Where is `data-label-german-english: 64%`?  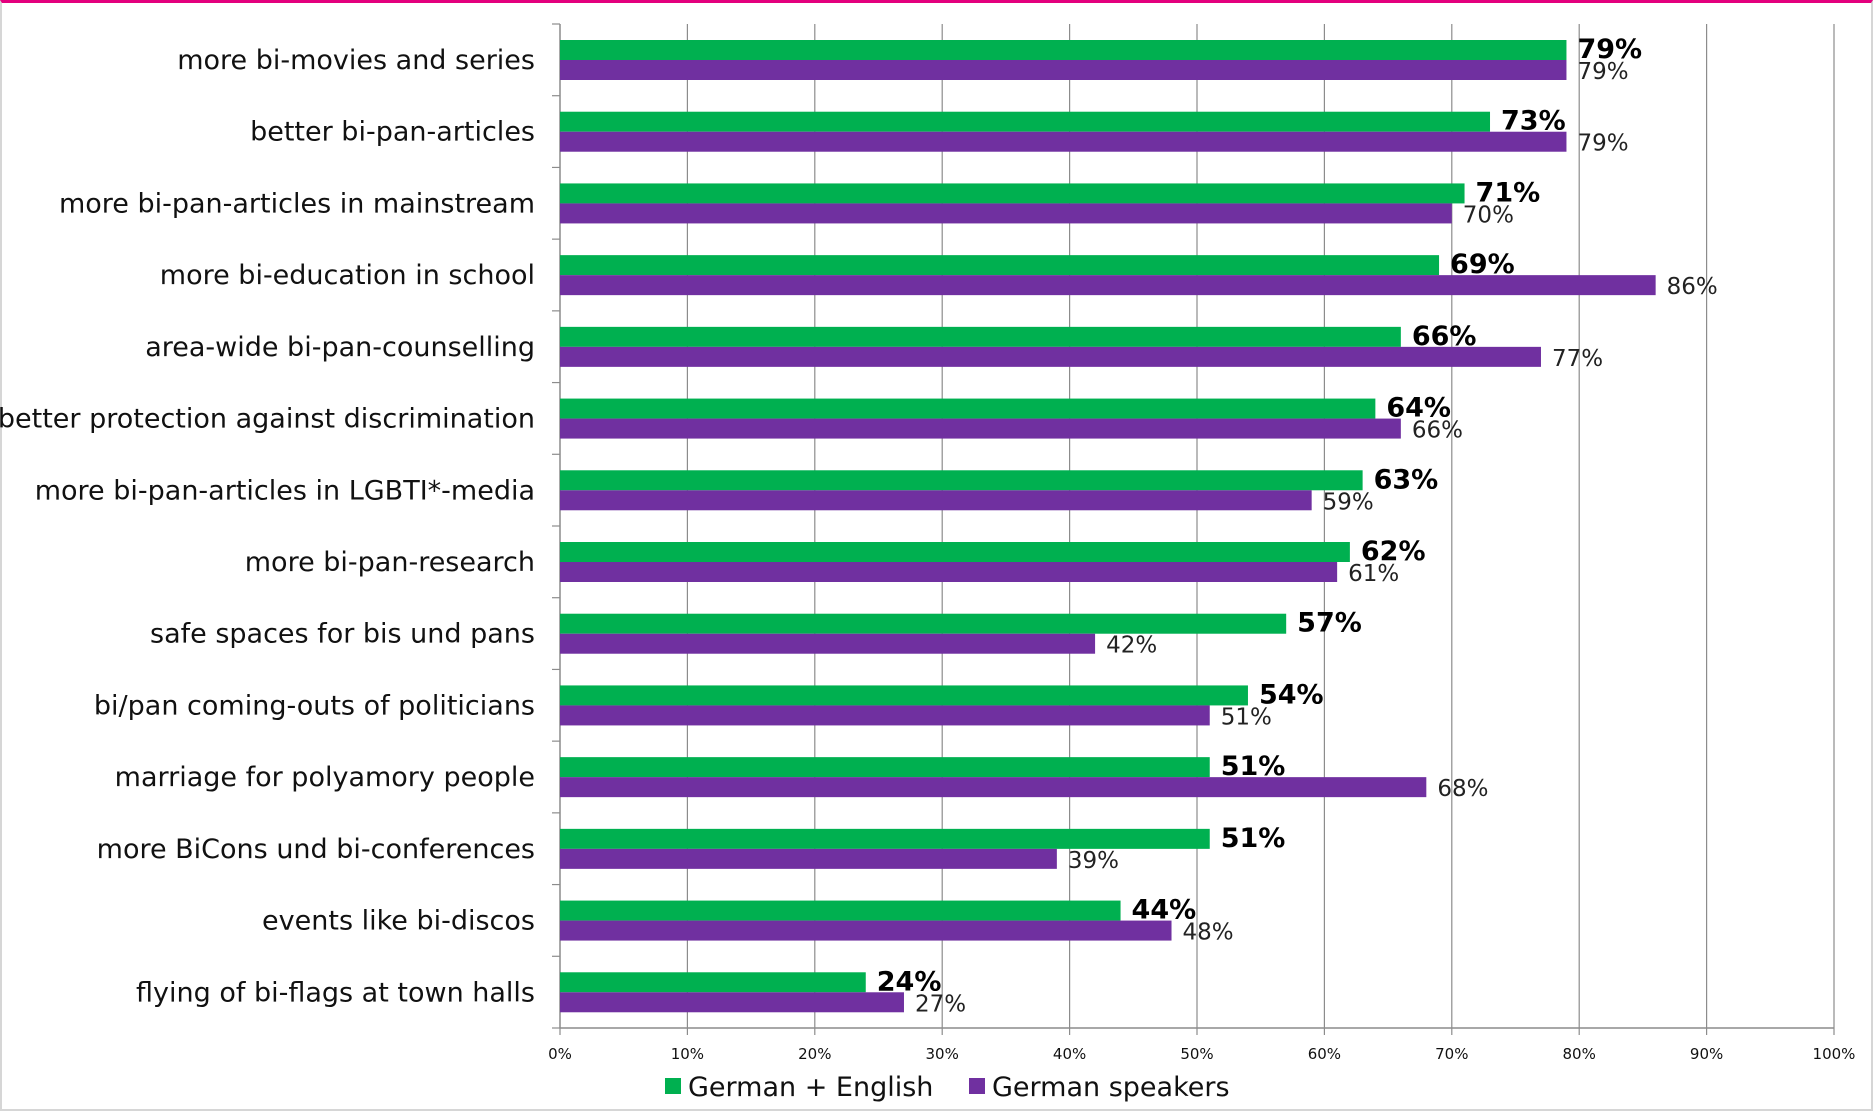
data-label-german-english: 64% is located at coordinates (1418, 408).